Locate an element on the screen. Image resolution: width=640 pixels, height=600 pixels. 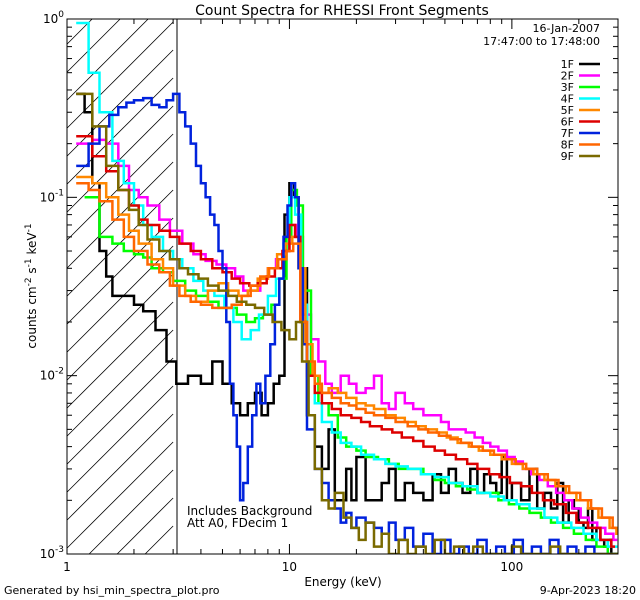
legend-time-range: 17:47:00 to 17:48:00 is located at coordinates (541, 41).